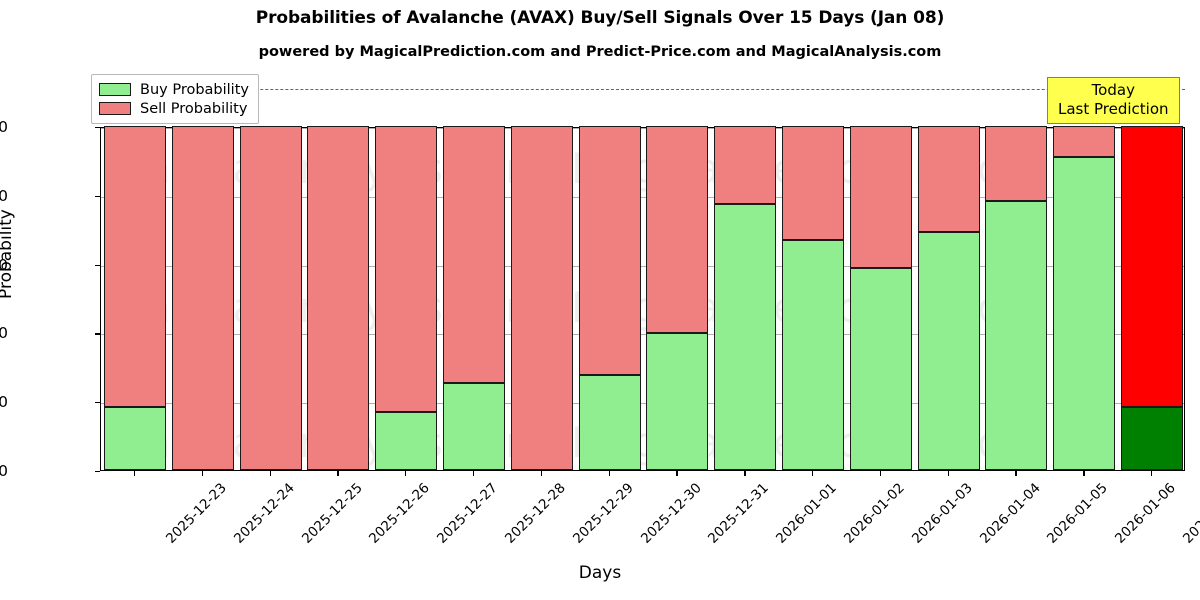  What do you see at coordinates (4, 471) in the screenshot?
I see `y-axis-tick-label: 0` at bounding box center [4, 471].